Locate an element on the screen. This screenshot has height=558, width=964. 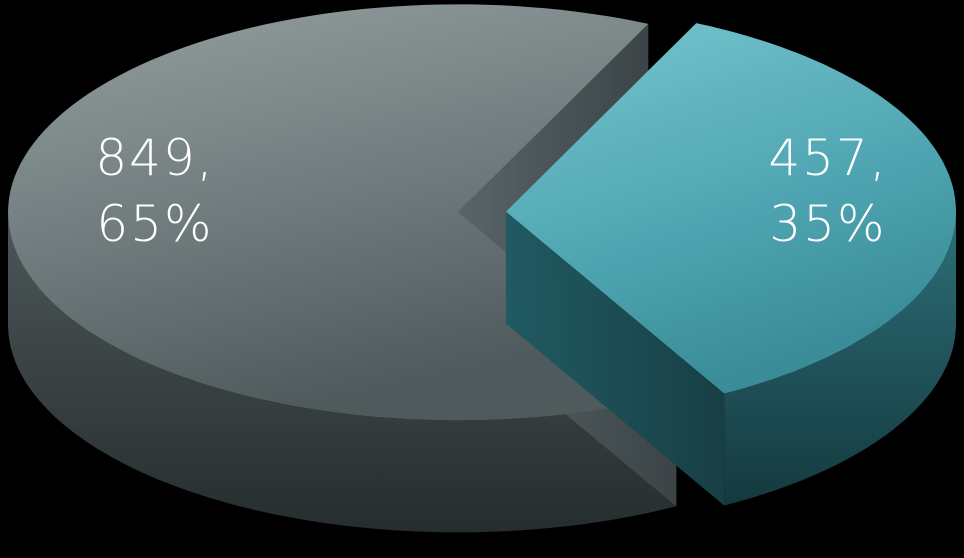
slice-value-label: 457, is located at coordinates (827, 158).